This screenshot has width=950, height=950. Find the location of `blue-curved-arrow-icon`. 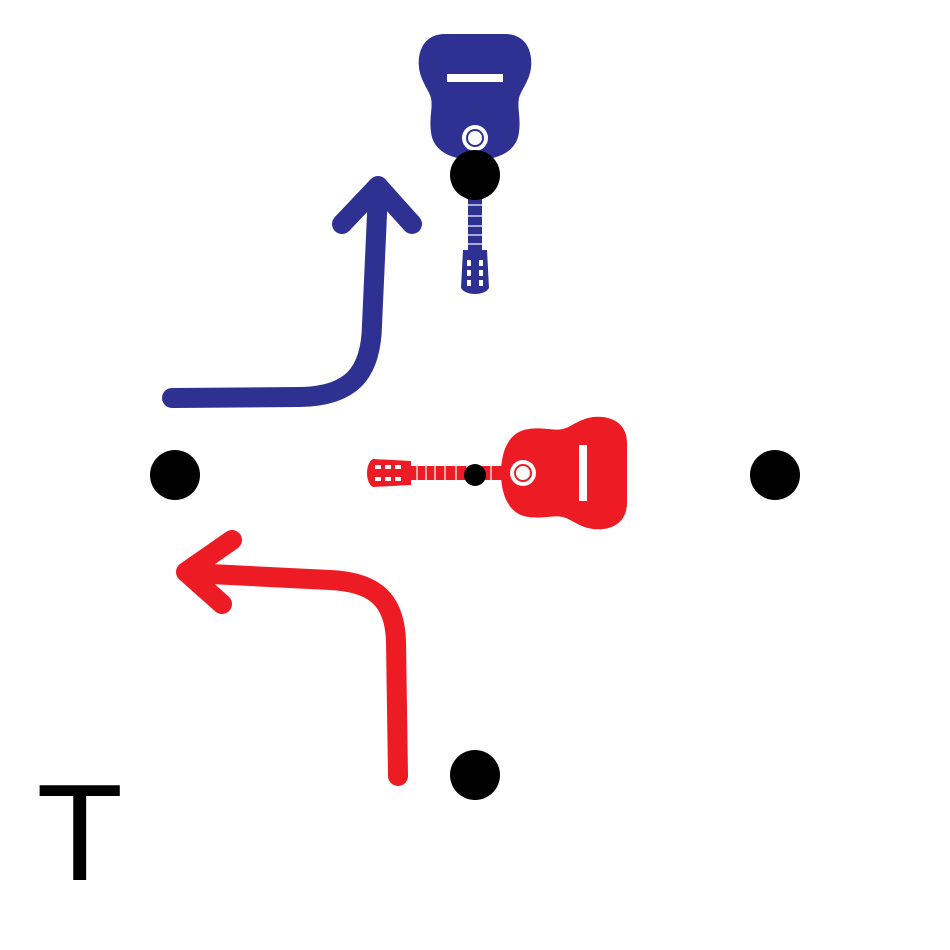

blue-curved-arrow-icon is located at coordinates (292, 292).